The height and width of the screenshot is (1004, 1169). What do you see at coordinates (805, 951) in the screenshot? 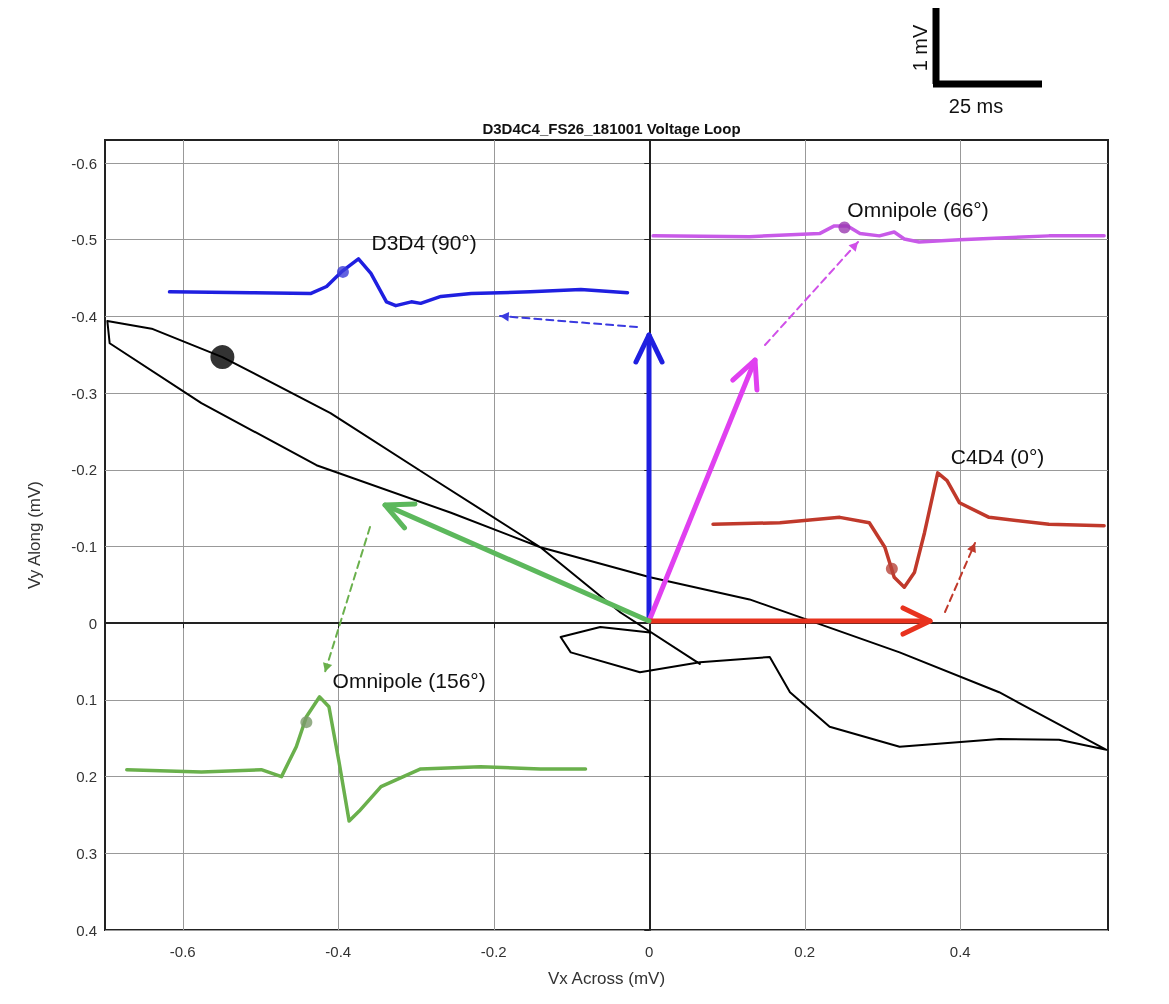
I see `x-tick-label: 0.2` at bounding box center [805, 951].